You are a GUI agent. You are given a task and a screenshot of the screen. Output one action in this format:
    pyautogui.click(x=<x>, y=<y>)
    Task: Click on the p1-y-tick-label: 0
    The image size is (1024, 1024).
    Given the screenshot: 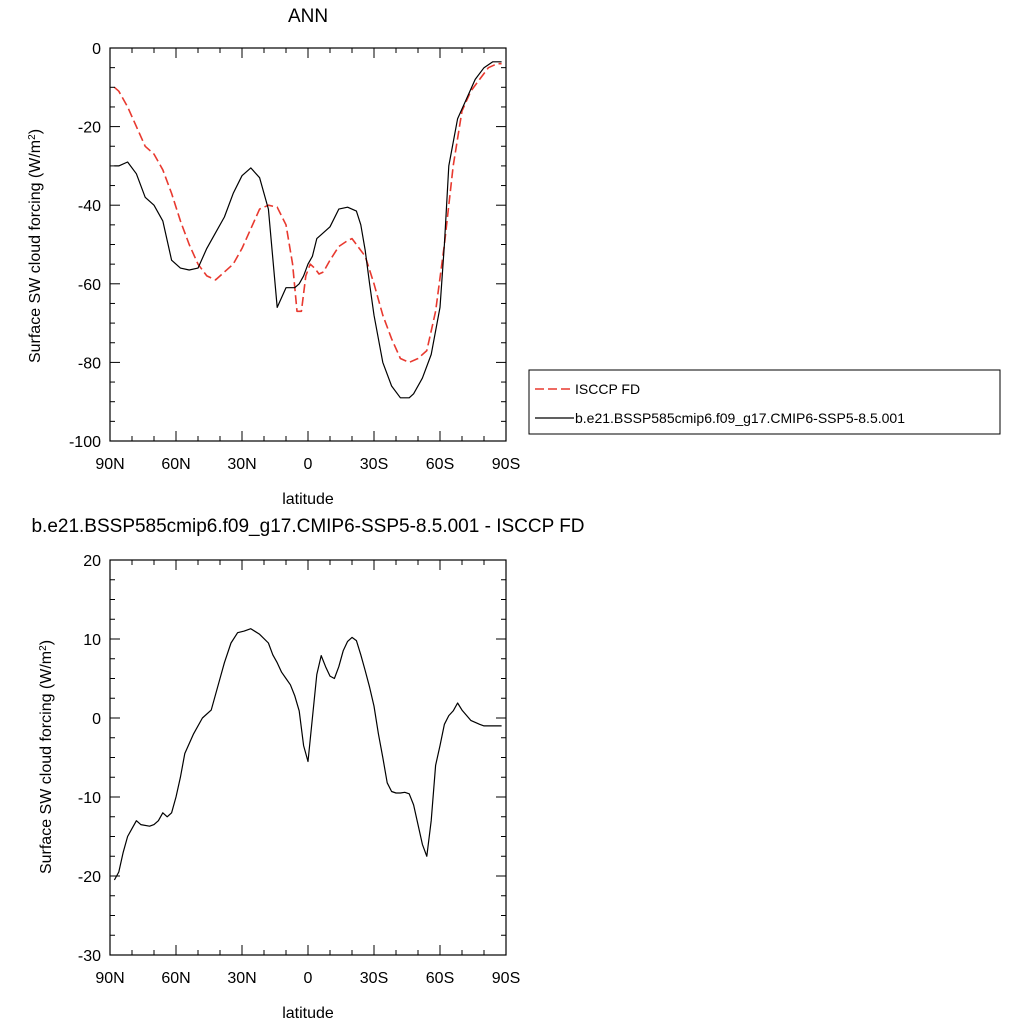 What is the action you would take?
    pyautogui.click(x=96, y=49)
    